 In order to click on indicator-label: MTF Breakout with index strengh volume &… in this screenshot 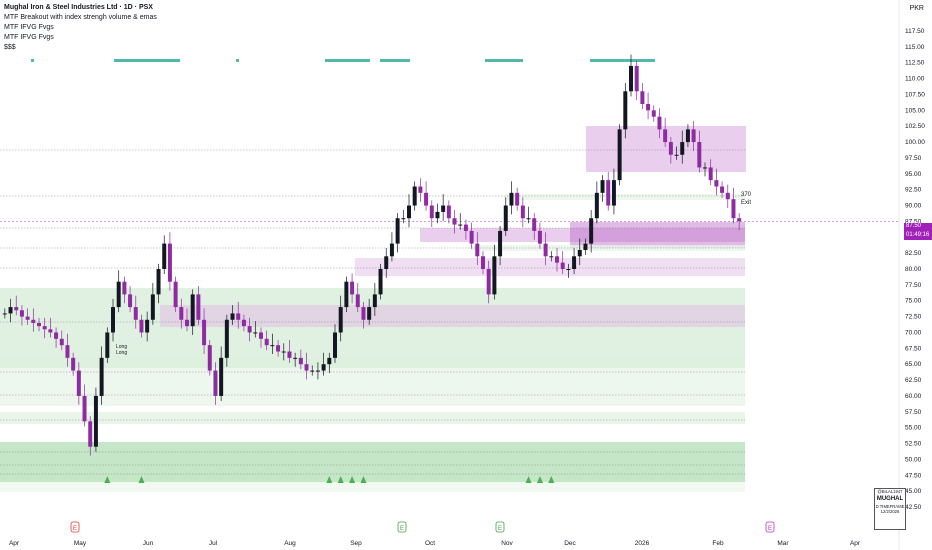, I will do `click(80, 17)`.